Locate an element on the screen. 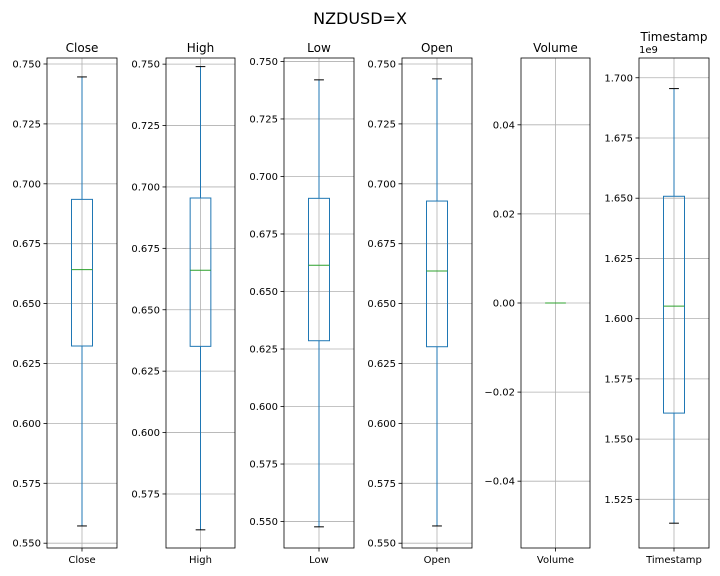 This screenshot has height=576, width=720. x-tick-label: Close is located at coordinates (81, 560).